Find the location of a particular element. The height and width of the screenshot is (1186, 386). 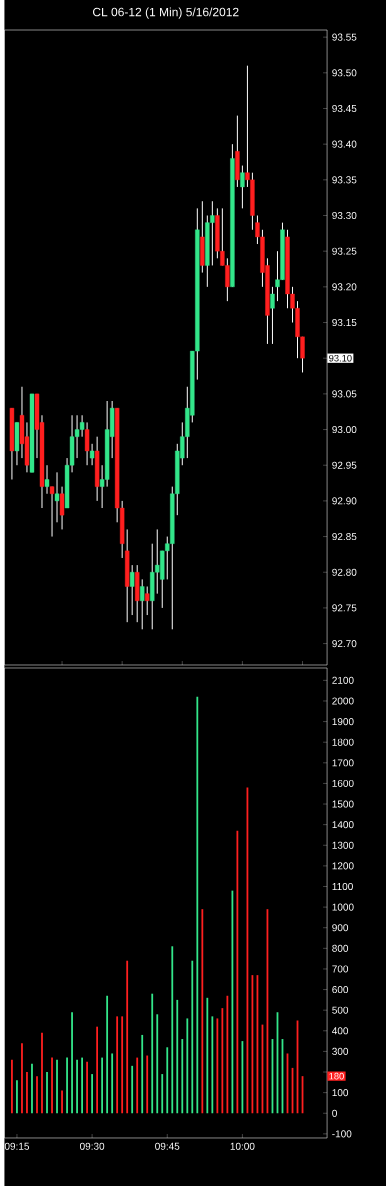

y-tick-label: 93.55 is located at coordinates (344, 37).